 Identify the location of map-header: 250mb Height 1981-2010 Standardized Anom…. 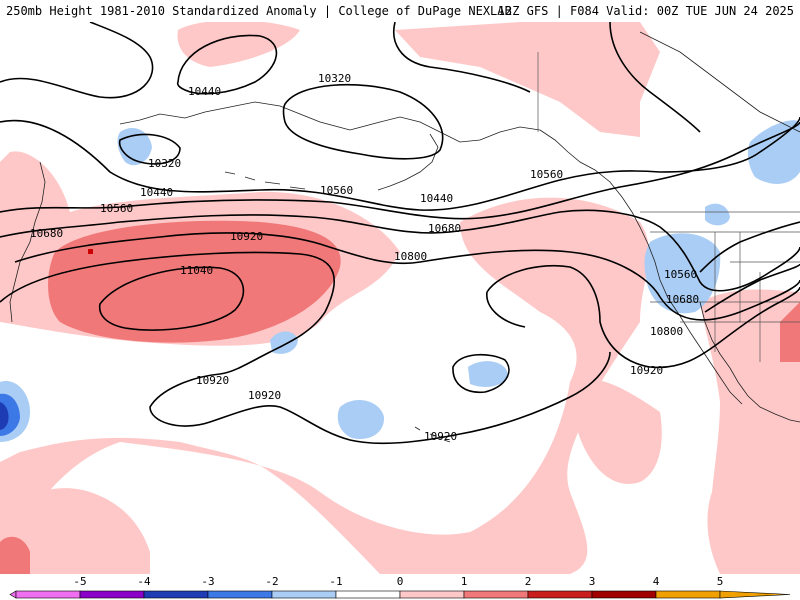
(400, 11).